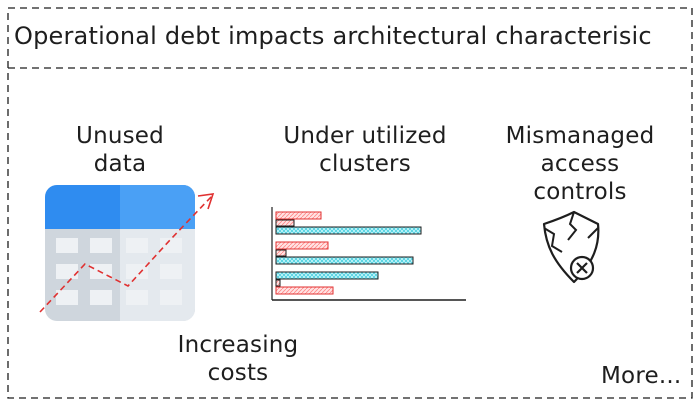 This screenshot has height=407, width=700. What do you see at coordinates (571, 247) in the screenshot?
I see `broken-shield-icon` at bounding box center [571, 247].